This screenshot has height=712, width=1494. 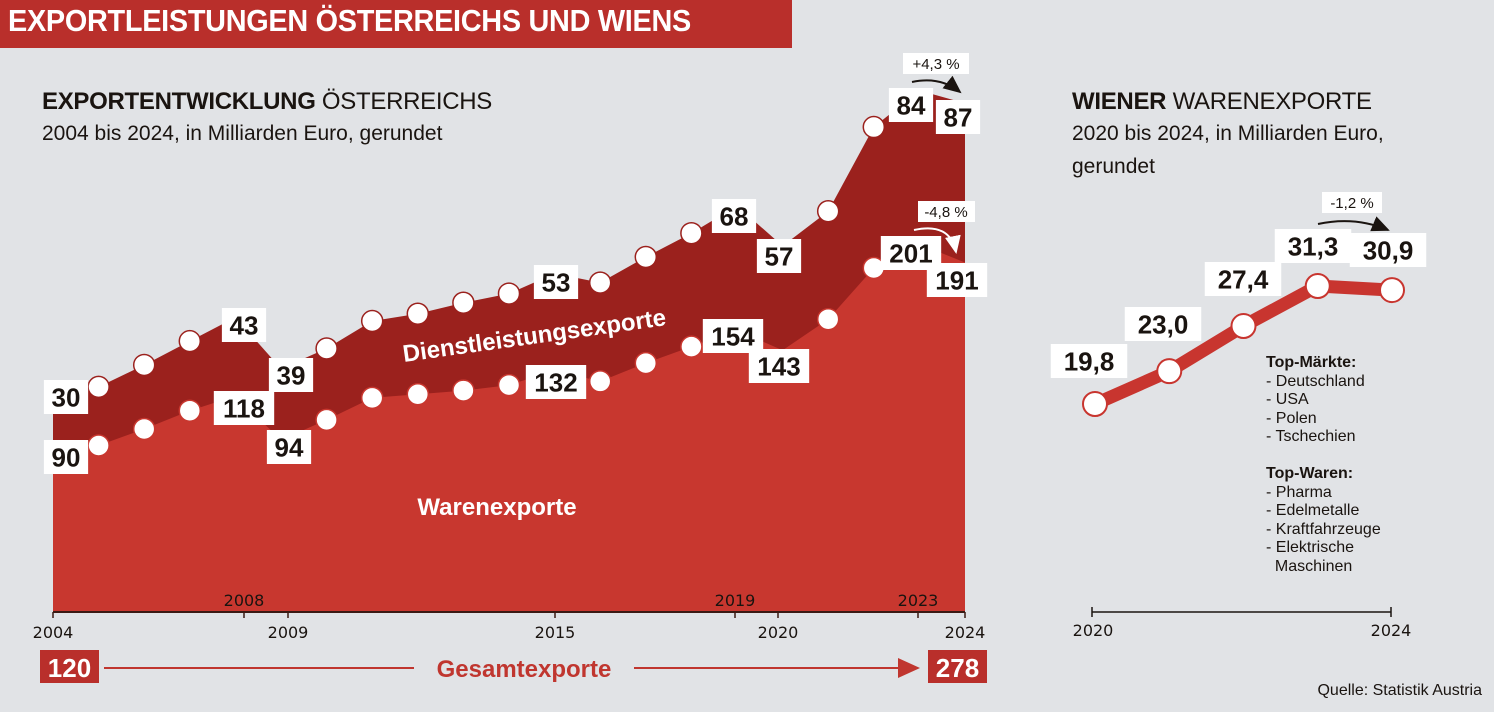 What do you see at coordinates (1299, 492) in the screenshot?
I see `top-goods-item: - Pharma` at bounding box center [1299, 492].